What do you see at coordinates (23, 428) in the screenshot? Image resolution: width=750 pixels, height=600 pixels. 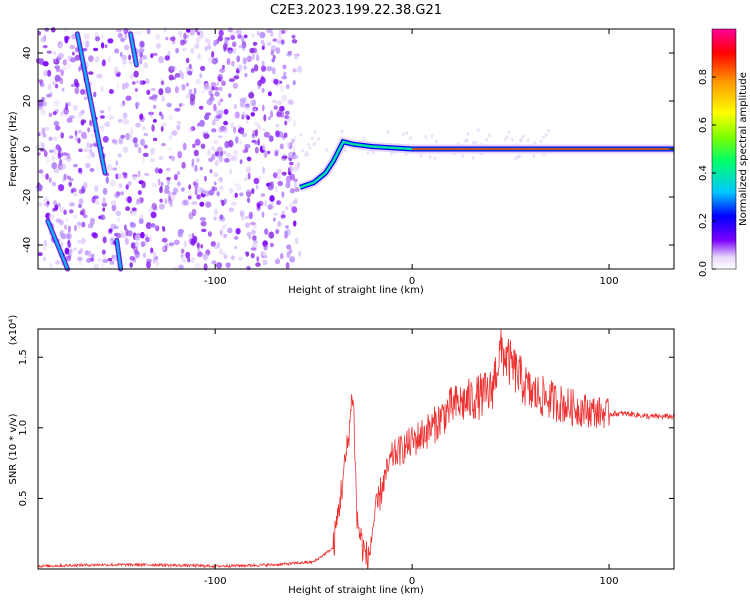 I see `snr-y-tick-label: 1.0` at bounding box center [23, 428].